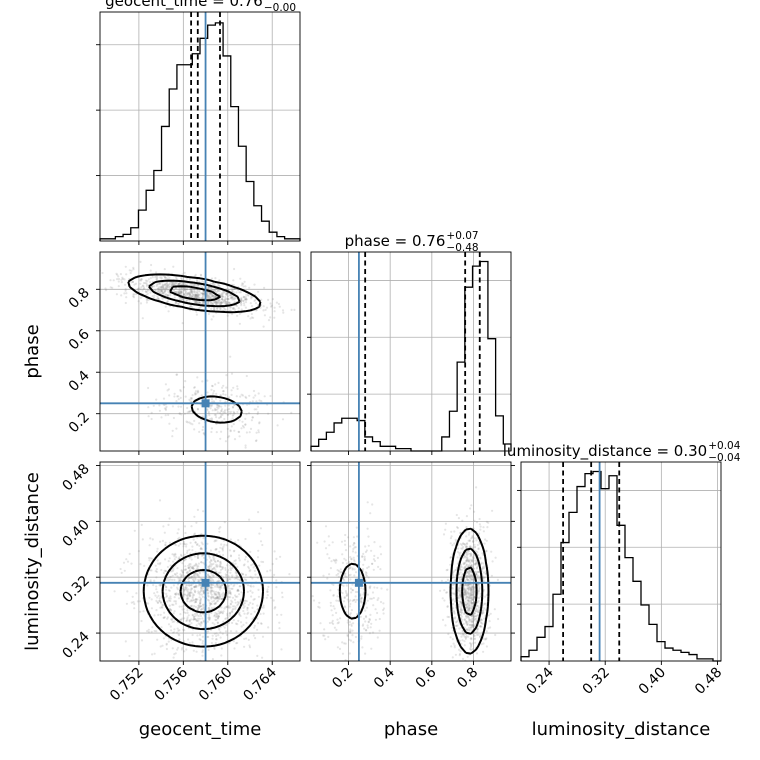  Describe the element at coordinates (426, 677) in the screenshot. I see `x-tick-label-phase: 0.6` at that location.